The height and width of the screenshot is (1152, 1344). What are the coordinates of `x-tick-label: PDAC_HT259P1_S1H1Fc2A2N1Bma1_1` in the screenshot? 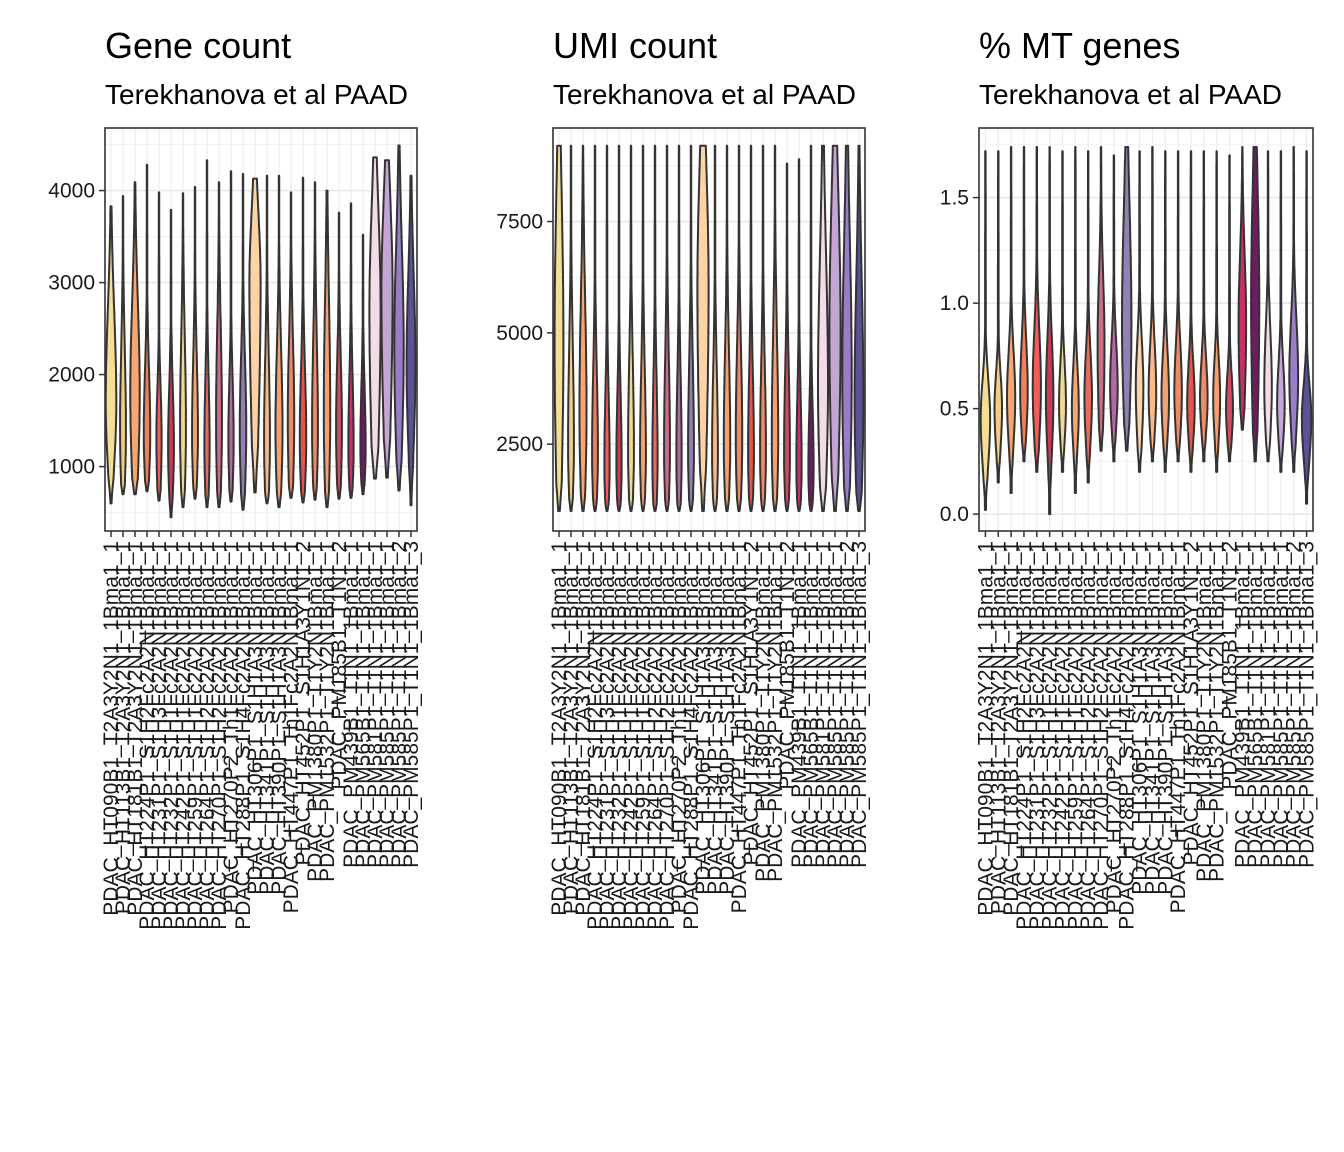 It's located at (195, 735).